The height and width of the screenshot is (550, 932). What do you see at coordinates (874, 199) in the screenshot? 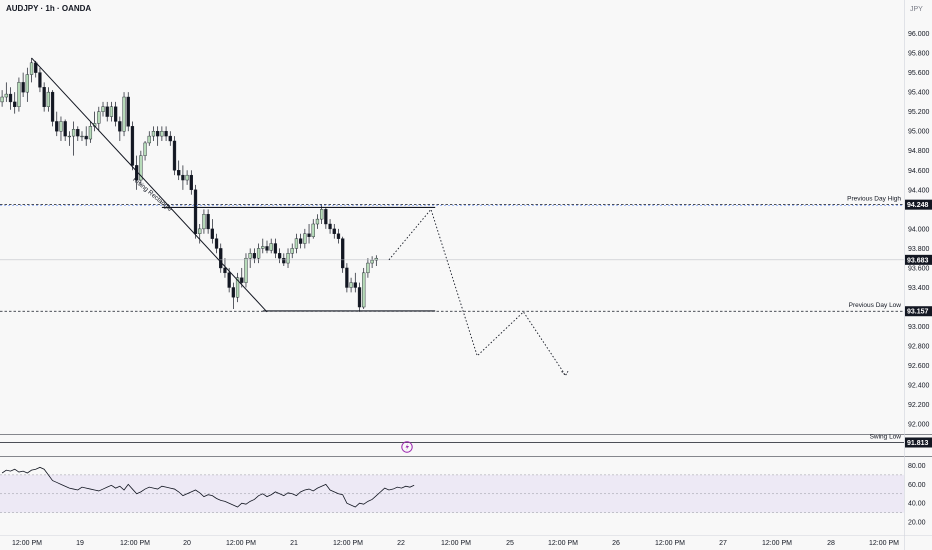
I see `level-label: Previous Day High` at bounding box center [874, 199].